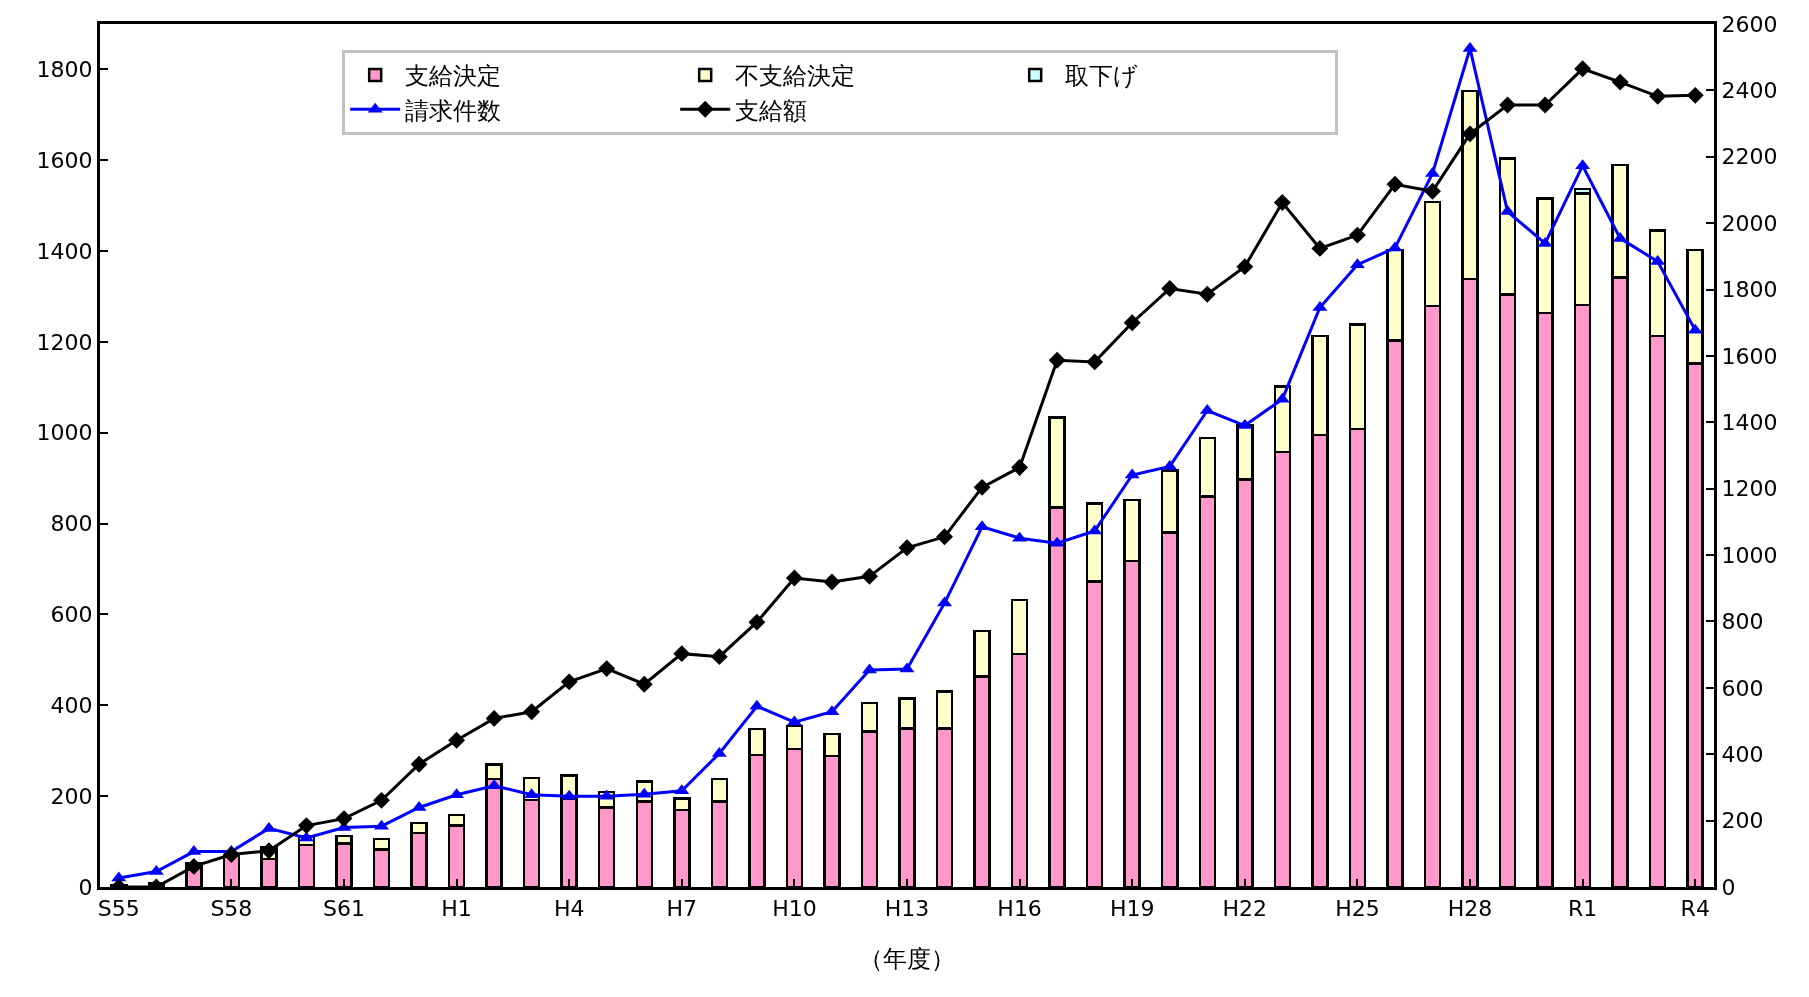  Describe the element at coordinates (771, 110) in the screenshot. I see `legend-label: 支給額` at that location.